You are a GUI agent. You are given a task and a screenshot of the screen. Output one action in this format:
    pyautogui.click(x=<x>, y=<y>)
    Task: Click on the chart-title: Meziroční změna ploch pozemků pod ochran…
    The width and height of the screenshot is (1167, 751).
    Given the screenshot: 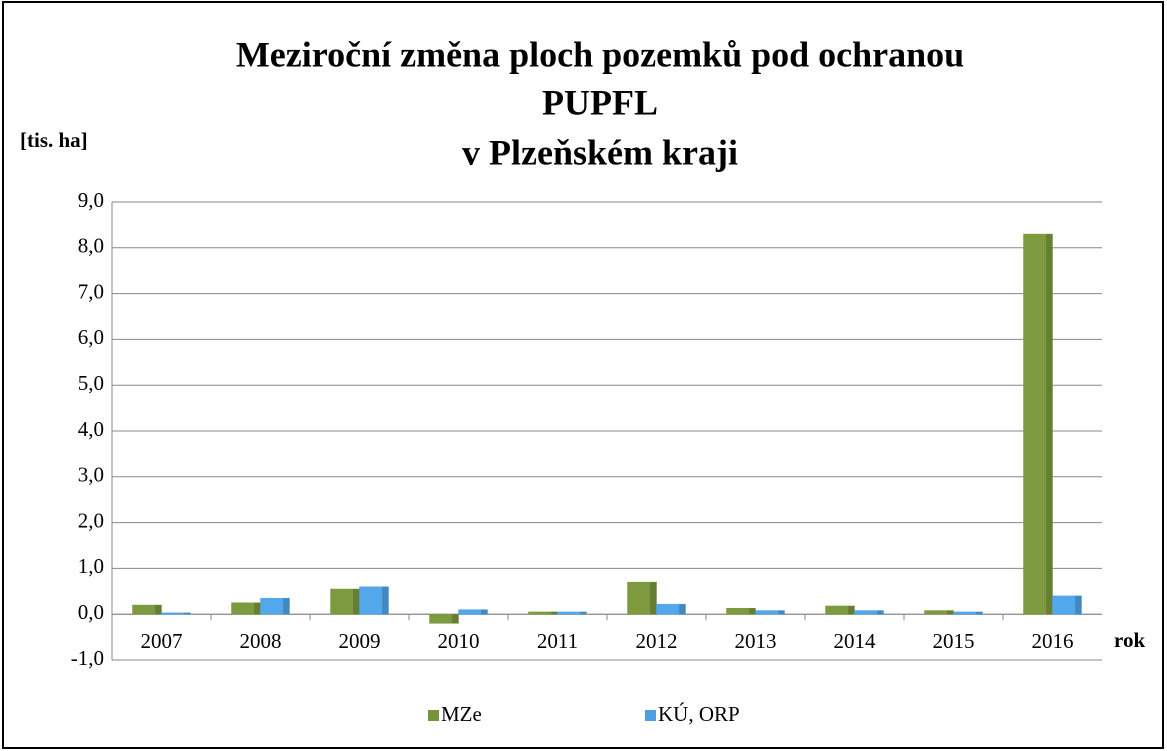 What is the action you would take?
    pyautogui.click(x=600, y=54)
    